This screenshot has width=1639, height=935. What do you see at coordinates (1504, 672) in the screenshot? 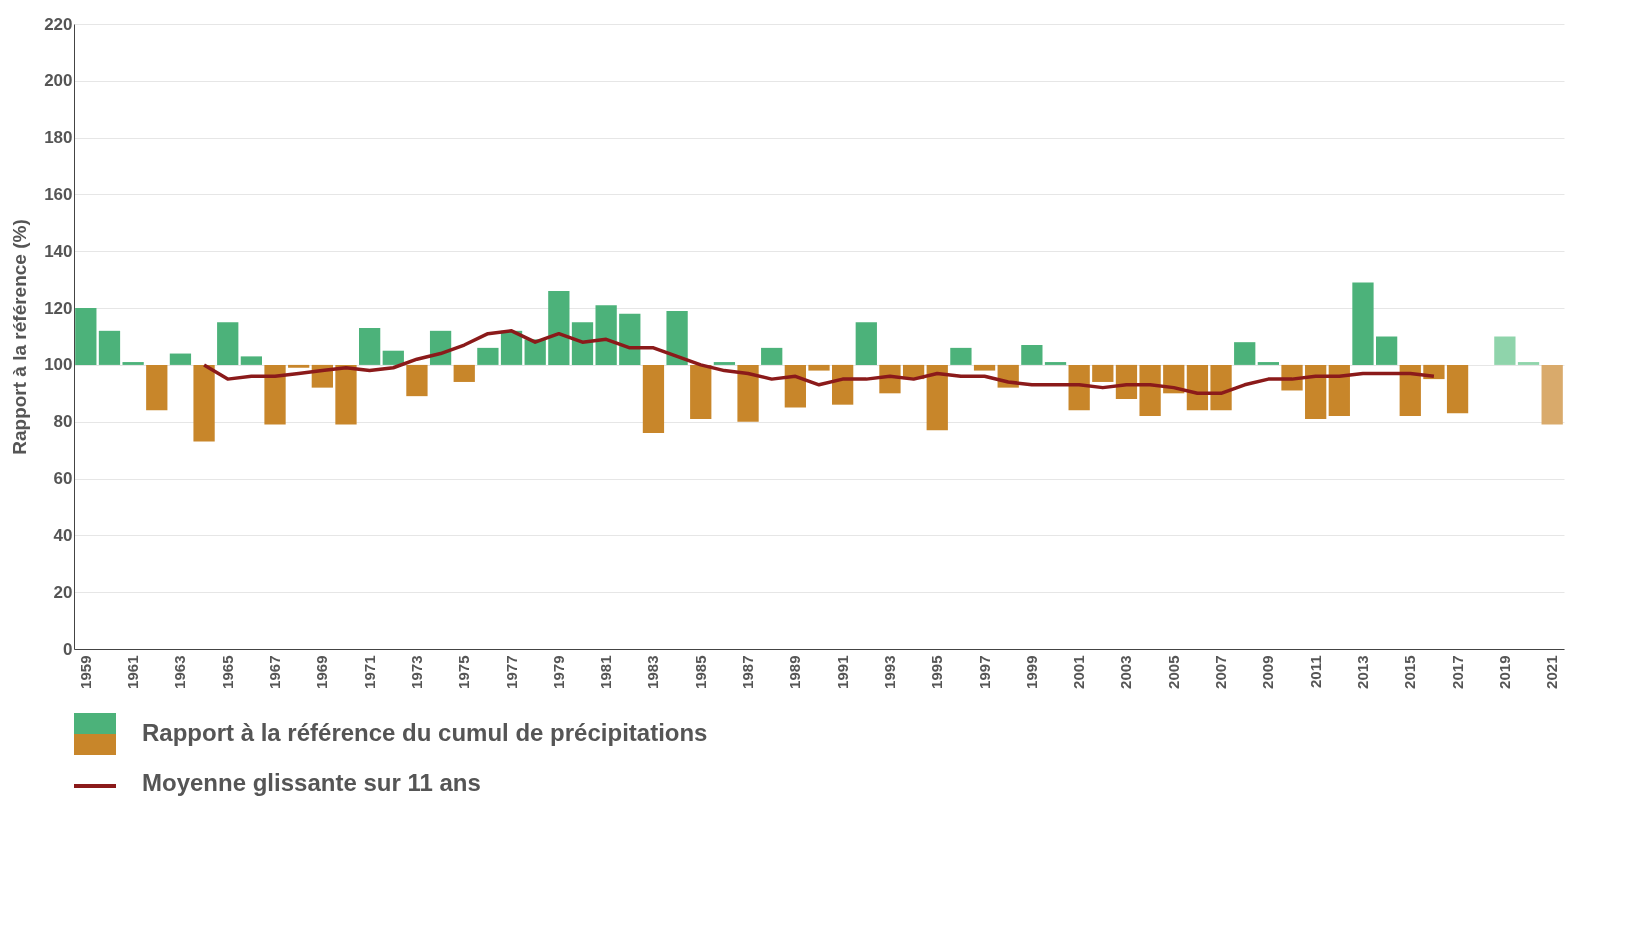
I see `x-tick-label: 2019` at bounding box center [1504, 672].